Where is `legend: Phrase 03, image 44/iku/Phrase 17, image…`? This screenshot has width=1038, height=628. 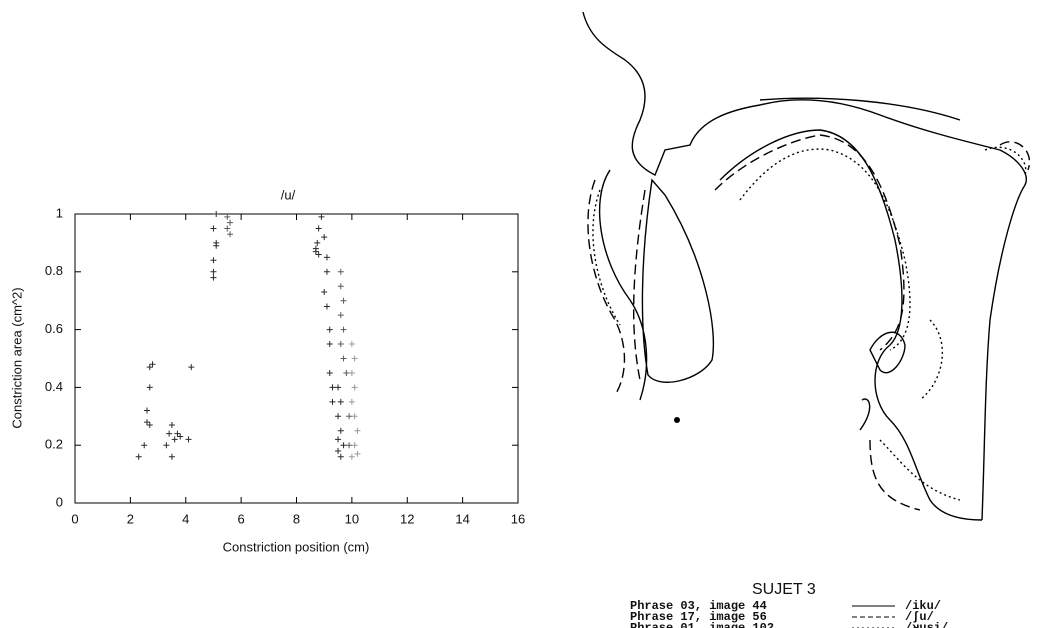
legend: Phrase 03, image 44/iku/Phrase 17, image… is located at coordinates (789, 613).